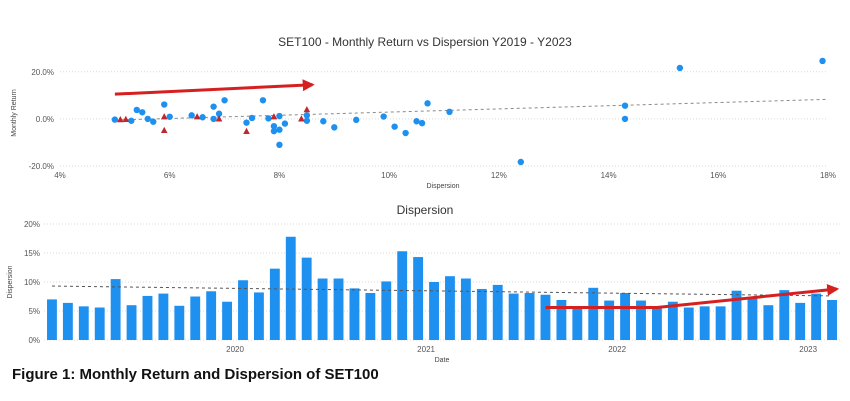  What do you see at coordinates (808, 349) in the screenshot?
I see `bar-x-tick-label: 2023` at bounding box center [808, 349].